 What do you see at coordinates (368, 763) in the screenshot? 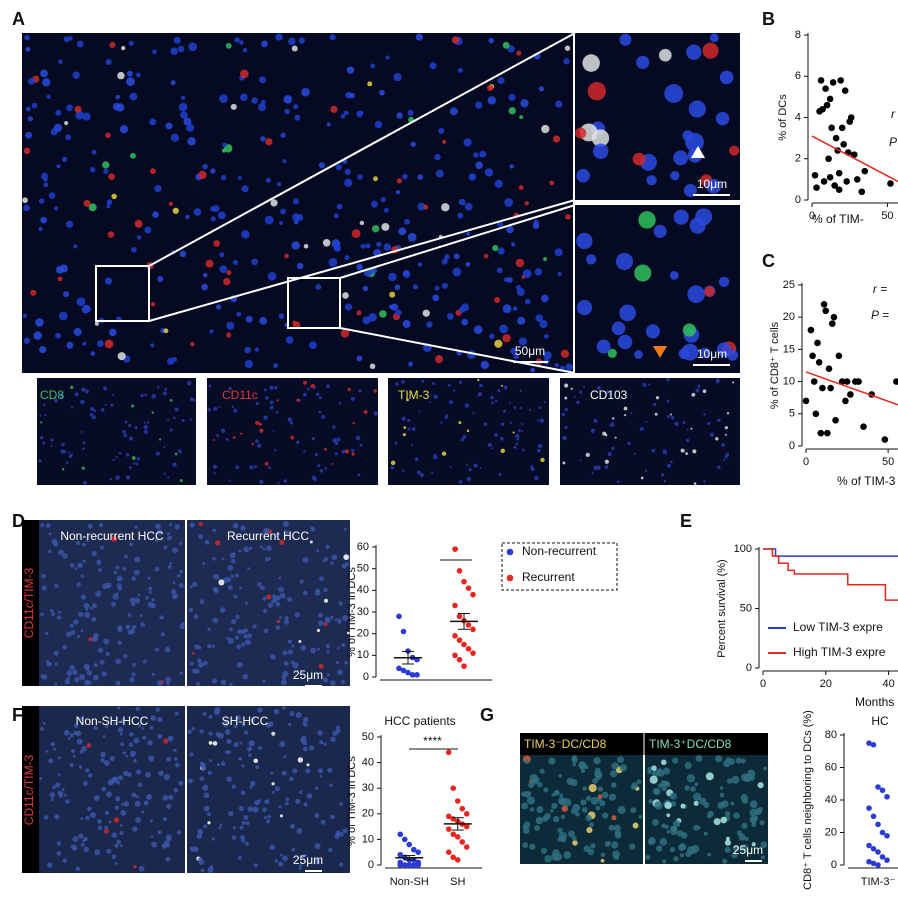
I see `y-tick-label: 40` at bounding box center [368, 763].